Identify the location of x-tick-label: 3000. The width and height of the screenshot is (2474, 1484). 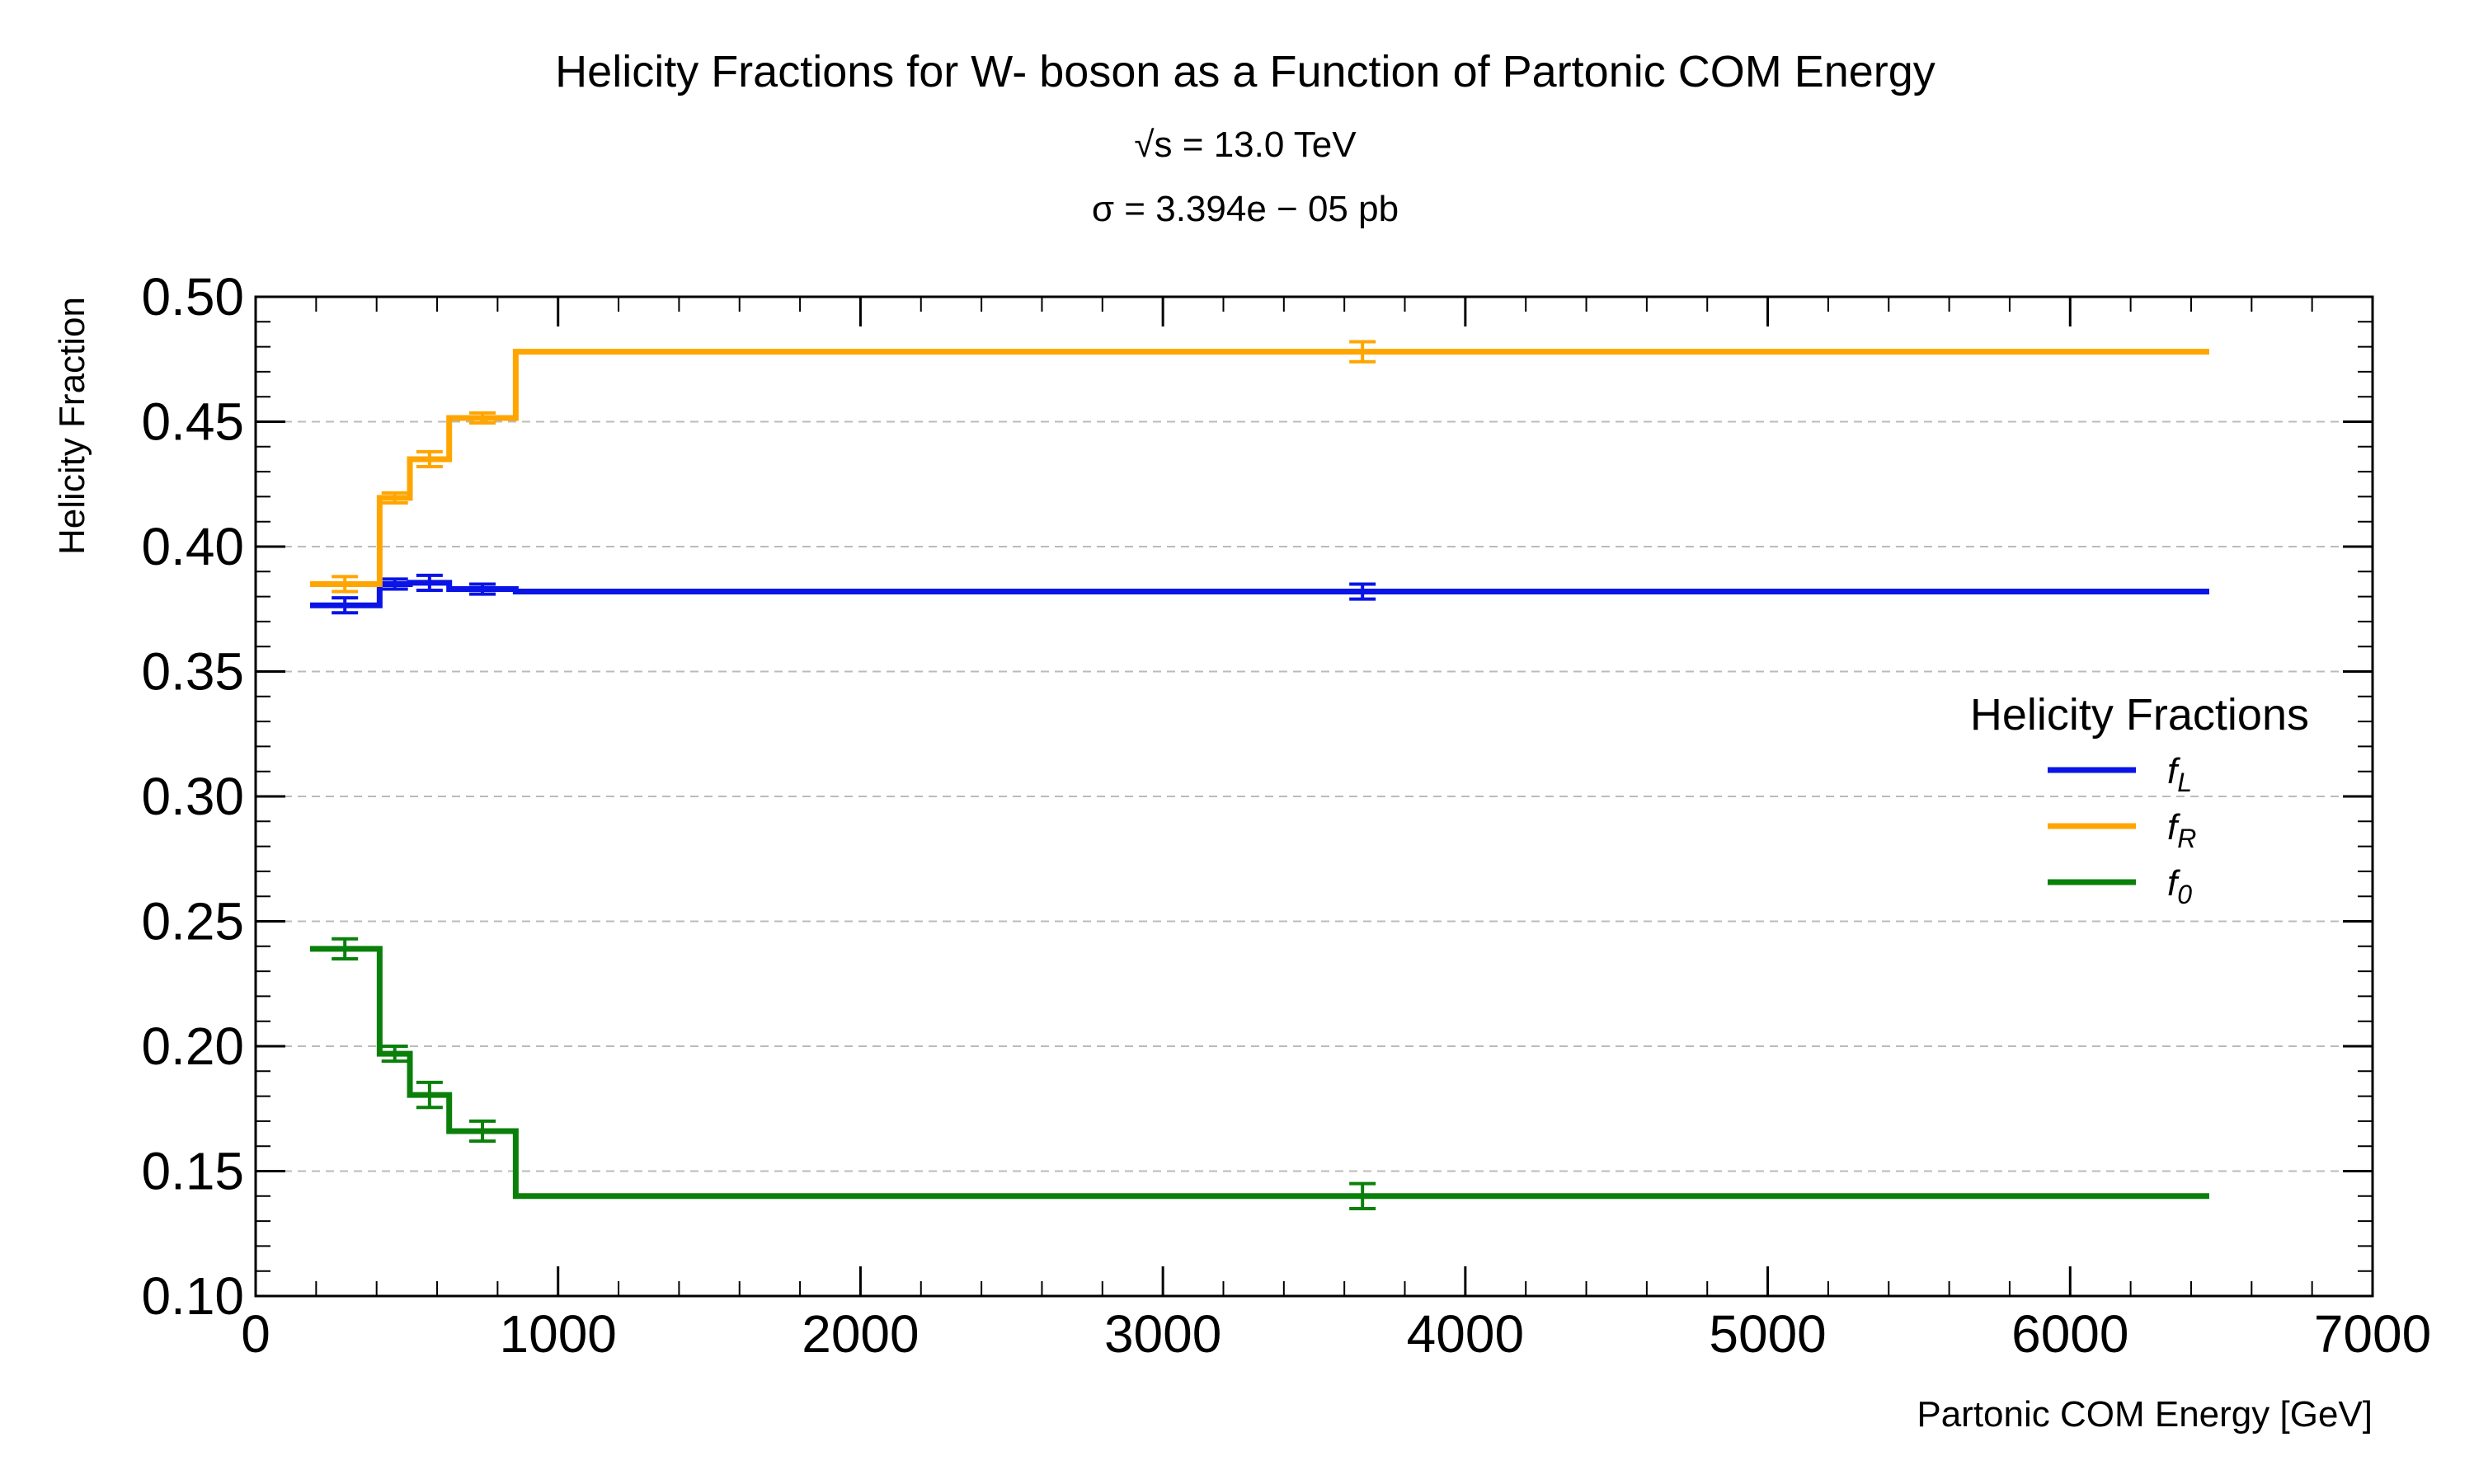
(1162, 1334).